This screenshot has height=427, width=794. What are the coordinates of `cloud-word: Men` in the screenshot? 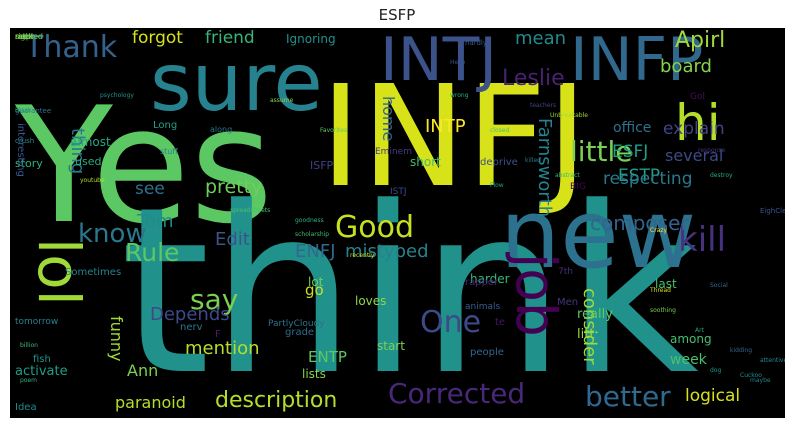 It's located at (568, 302).